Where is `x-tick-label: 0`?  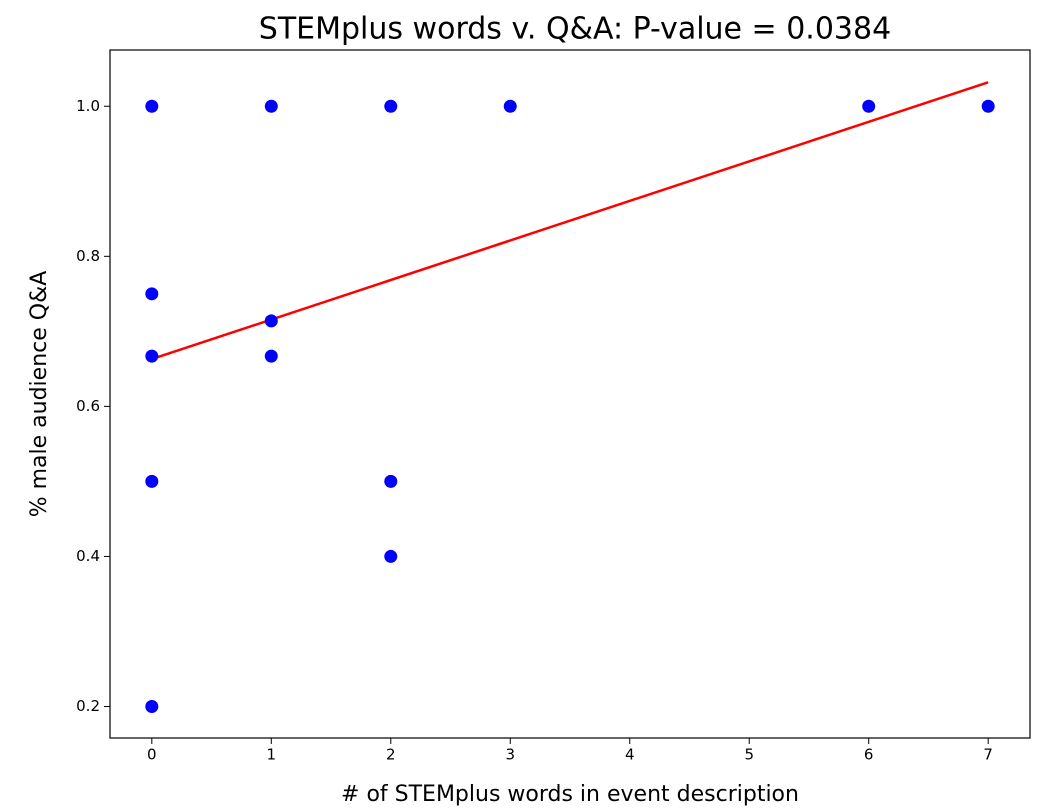
x-tick-label: 0 is located at coordinates (152, 755).